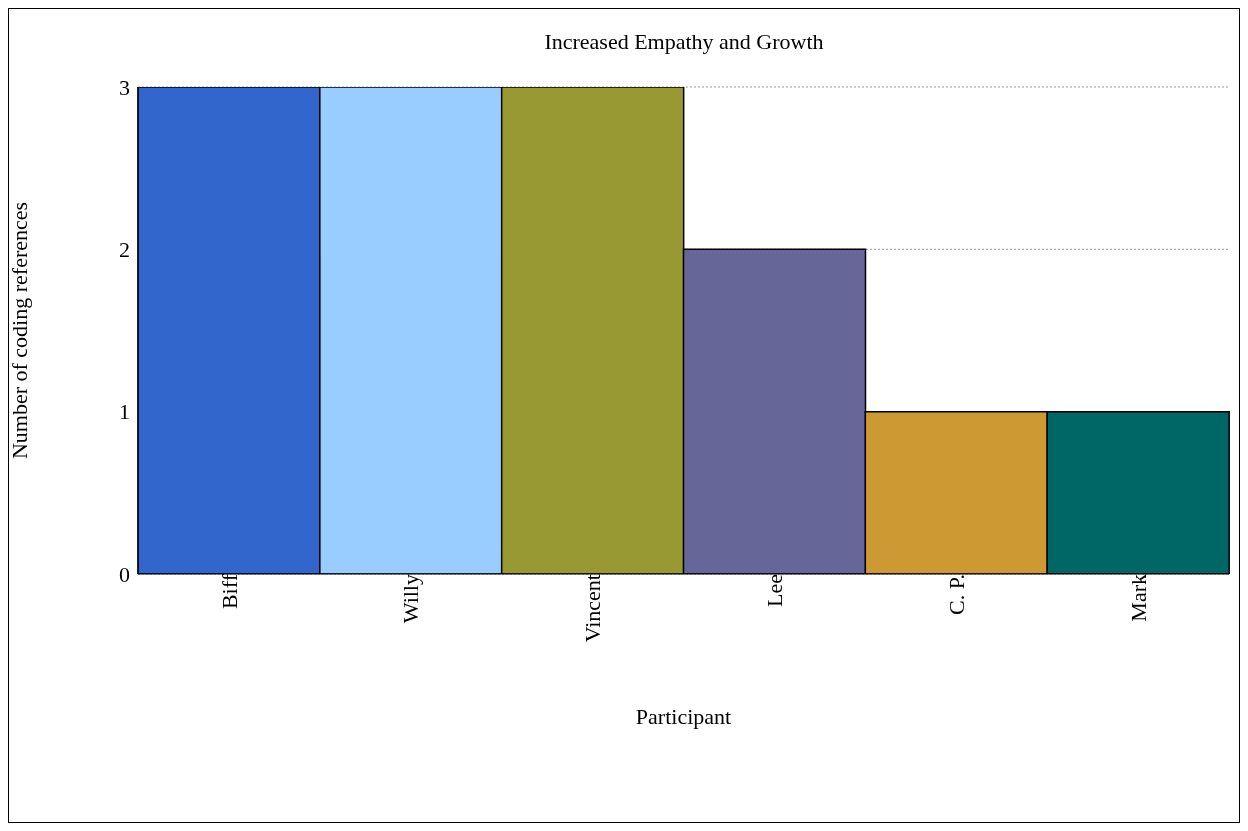  I want to click on y-tick-label: 3, so click(124, 87).